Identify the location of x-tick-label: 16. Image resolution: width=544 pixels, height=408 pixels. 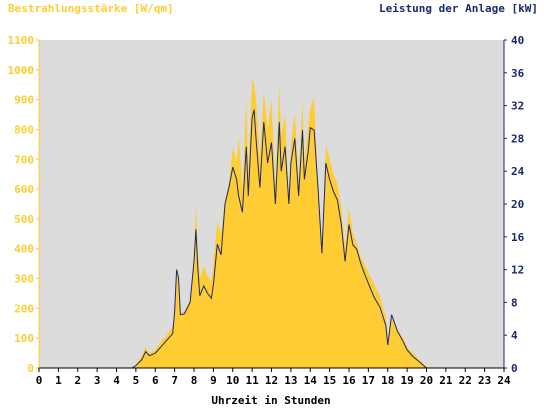
(349, 380).